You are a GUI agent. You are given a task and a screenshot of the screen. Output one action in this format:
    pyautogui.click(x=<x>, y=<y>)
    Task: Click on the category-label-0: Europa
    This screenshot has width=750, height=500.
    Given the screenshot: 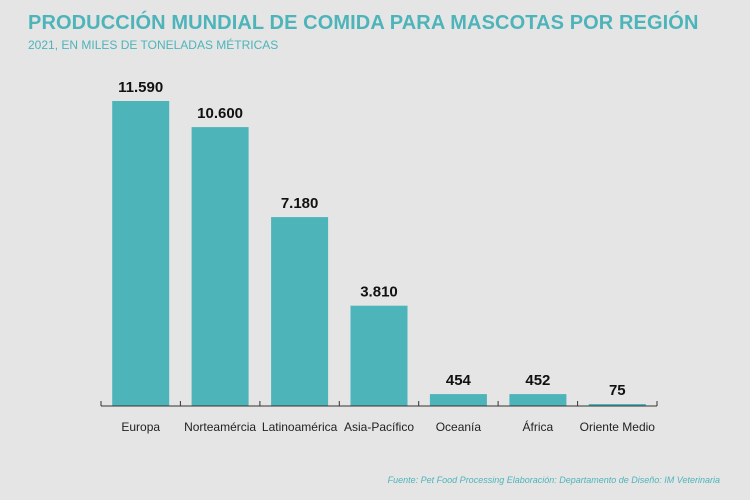 What is the action you would take?
    pyautogui.click(x=140, y=427)
    